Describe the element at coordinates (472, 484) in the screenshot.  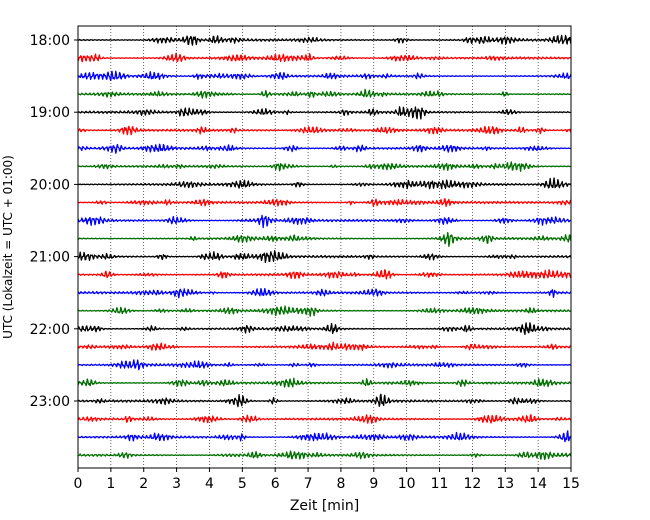
I see `x-tick-label: 12` at that location.